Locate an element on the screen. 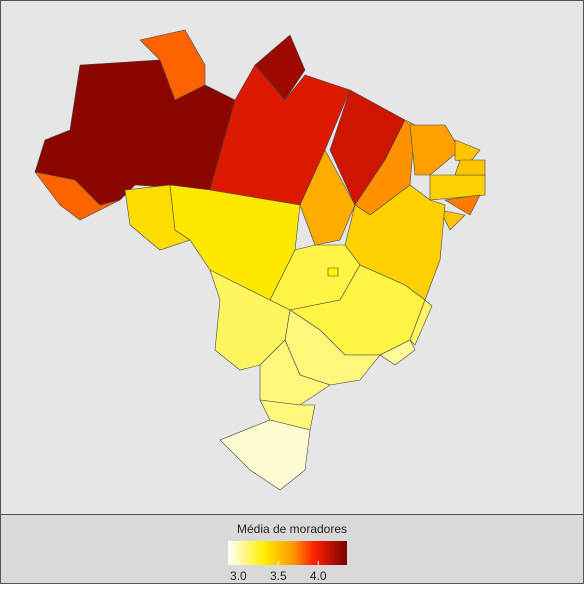 This screenshot has height=589, width=584. legend-title: Média de moradores is located at coordinates (292, 529).